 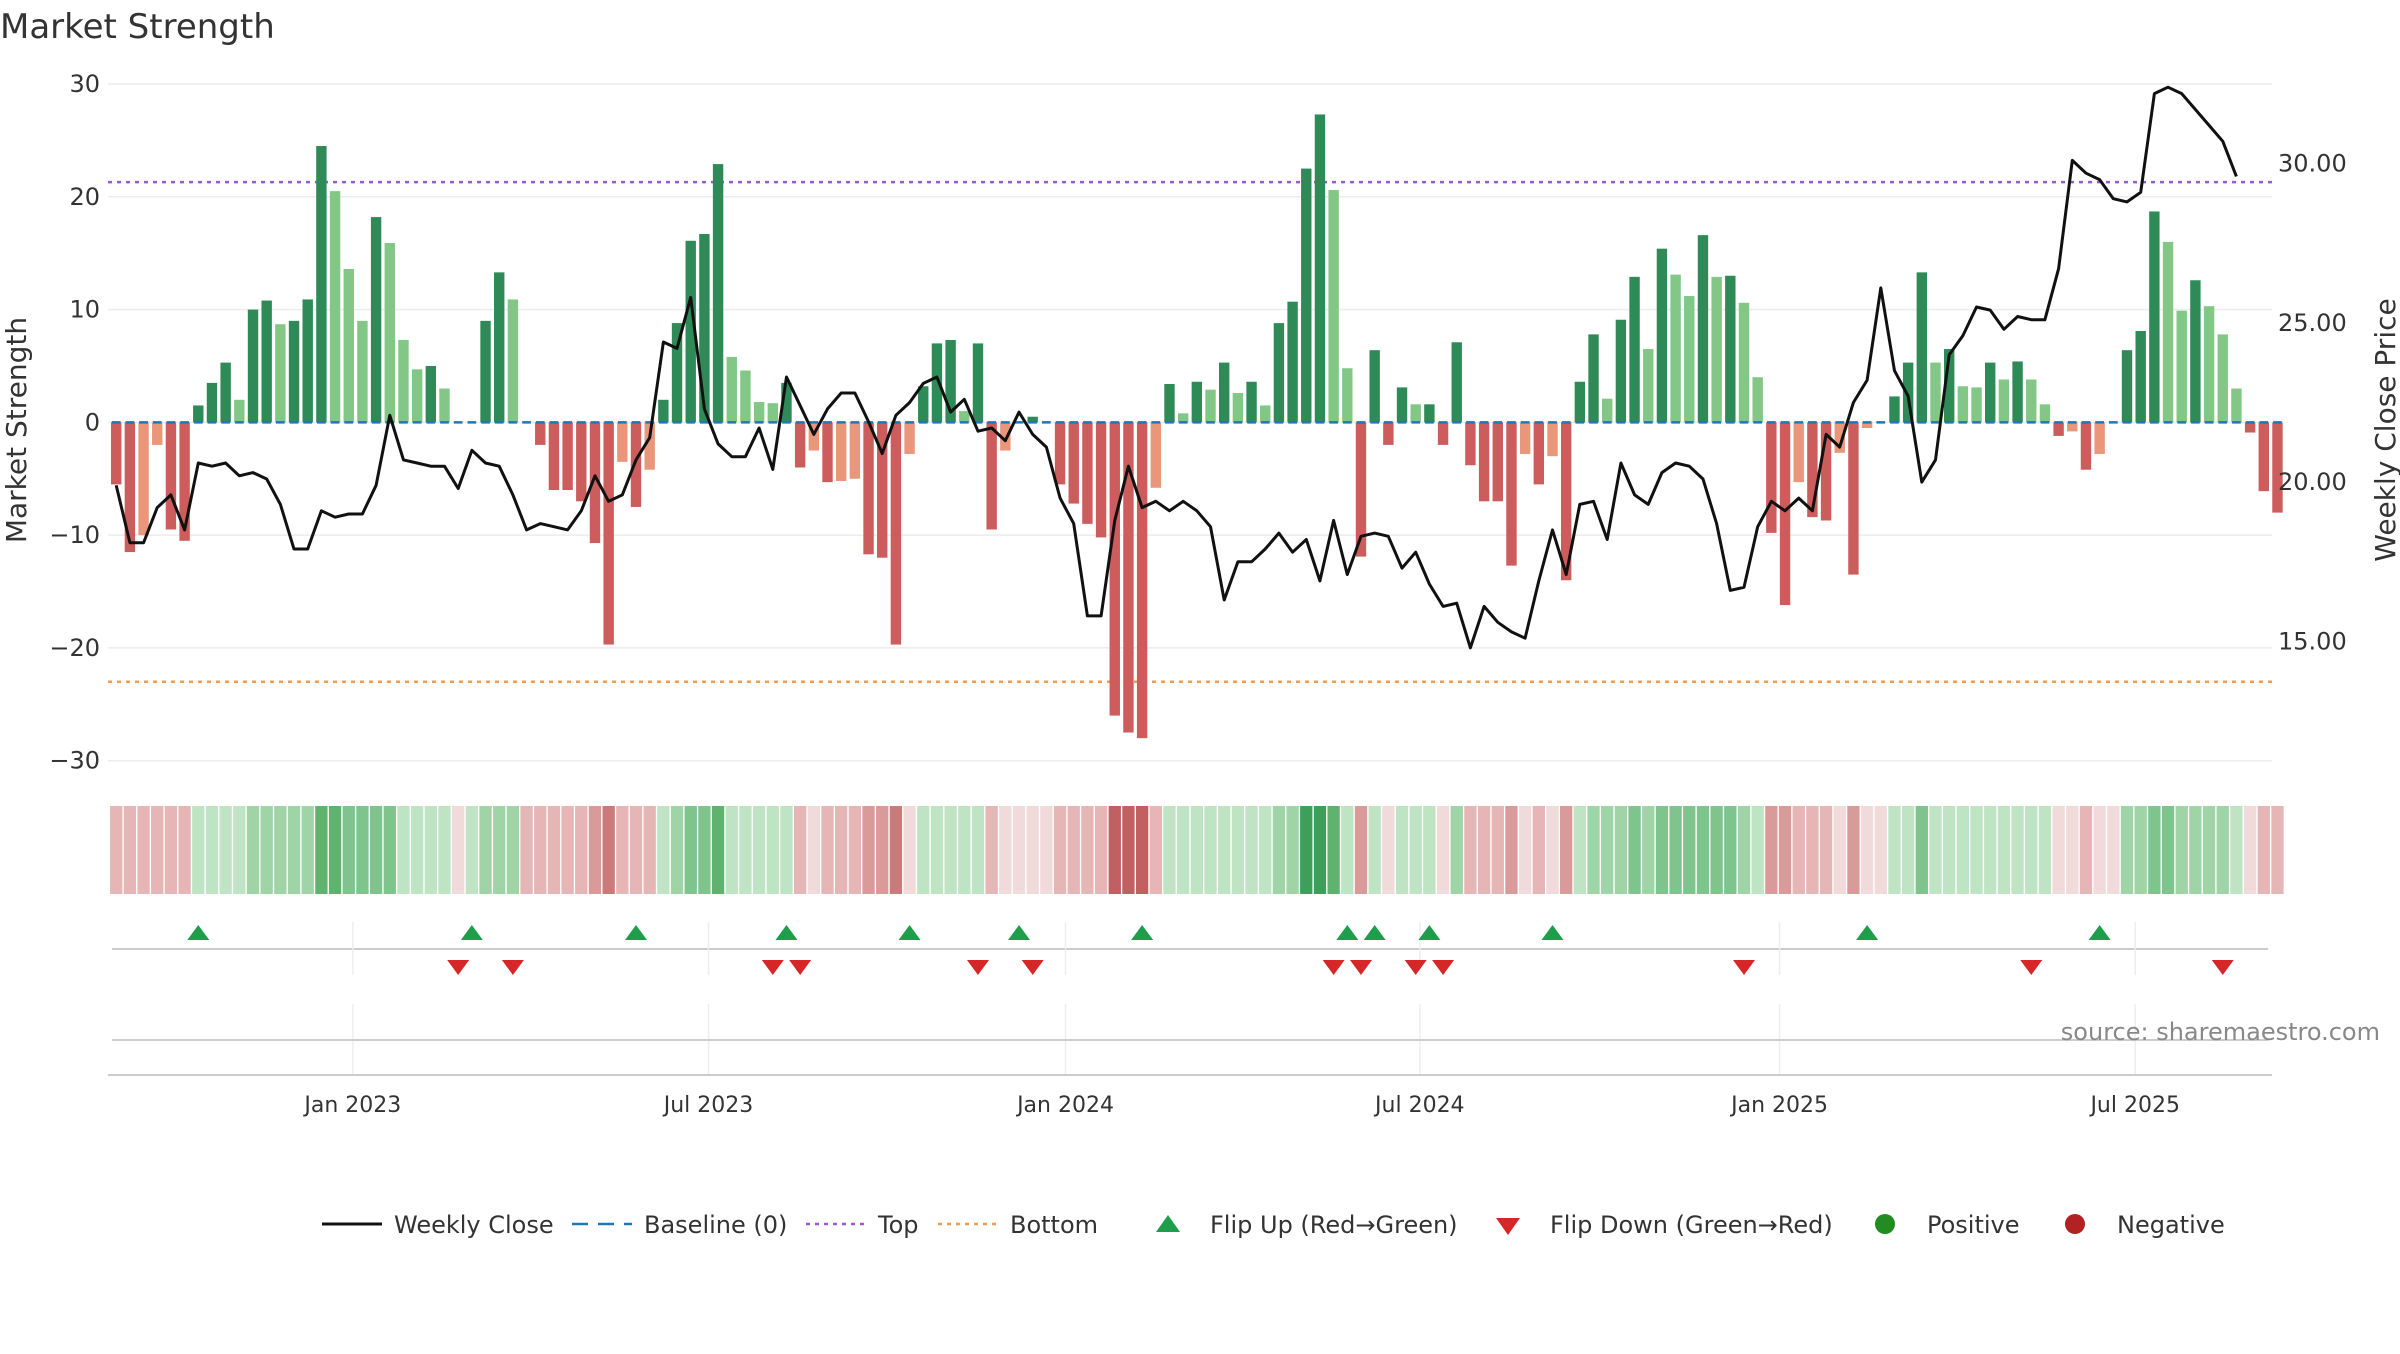 I want to click on legend-item: Top, so click(x=862, y=1225).